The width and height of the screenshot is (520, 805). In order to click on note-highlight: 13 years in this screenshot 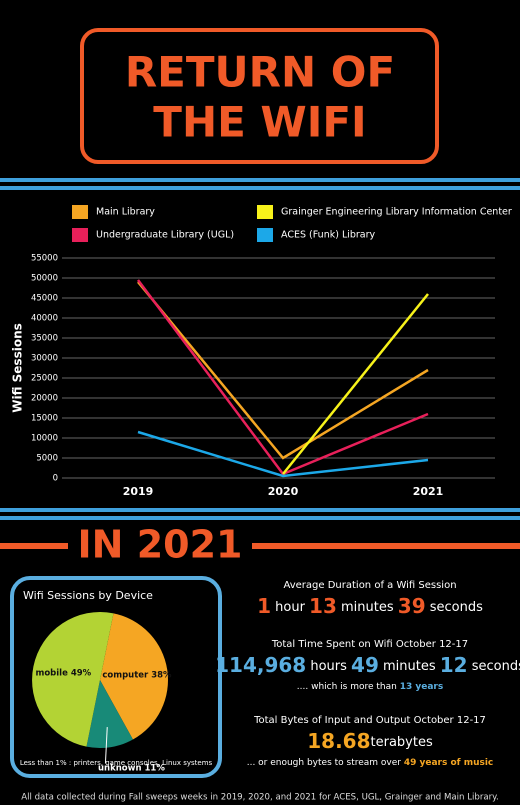, I will do `click(422, 687)`.